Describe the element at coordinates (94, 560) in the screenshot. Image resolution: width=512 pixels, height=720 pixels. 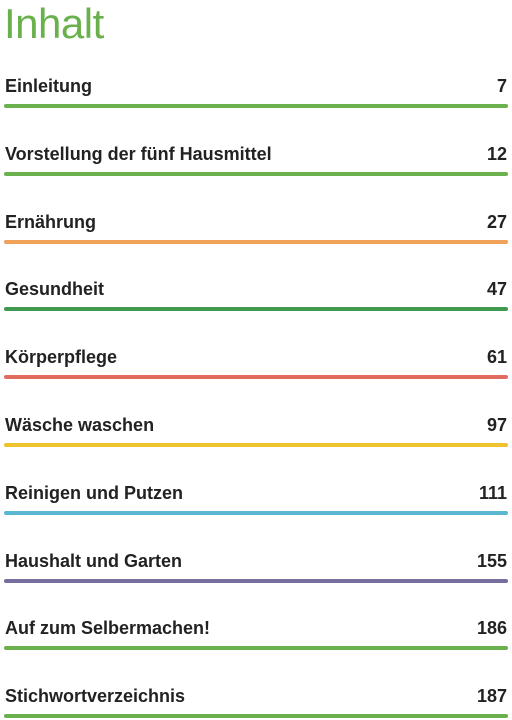
I see `toc-entry-label: Haushalt und Garten` at that location.